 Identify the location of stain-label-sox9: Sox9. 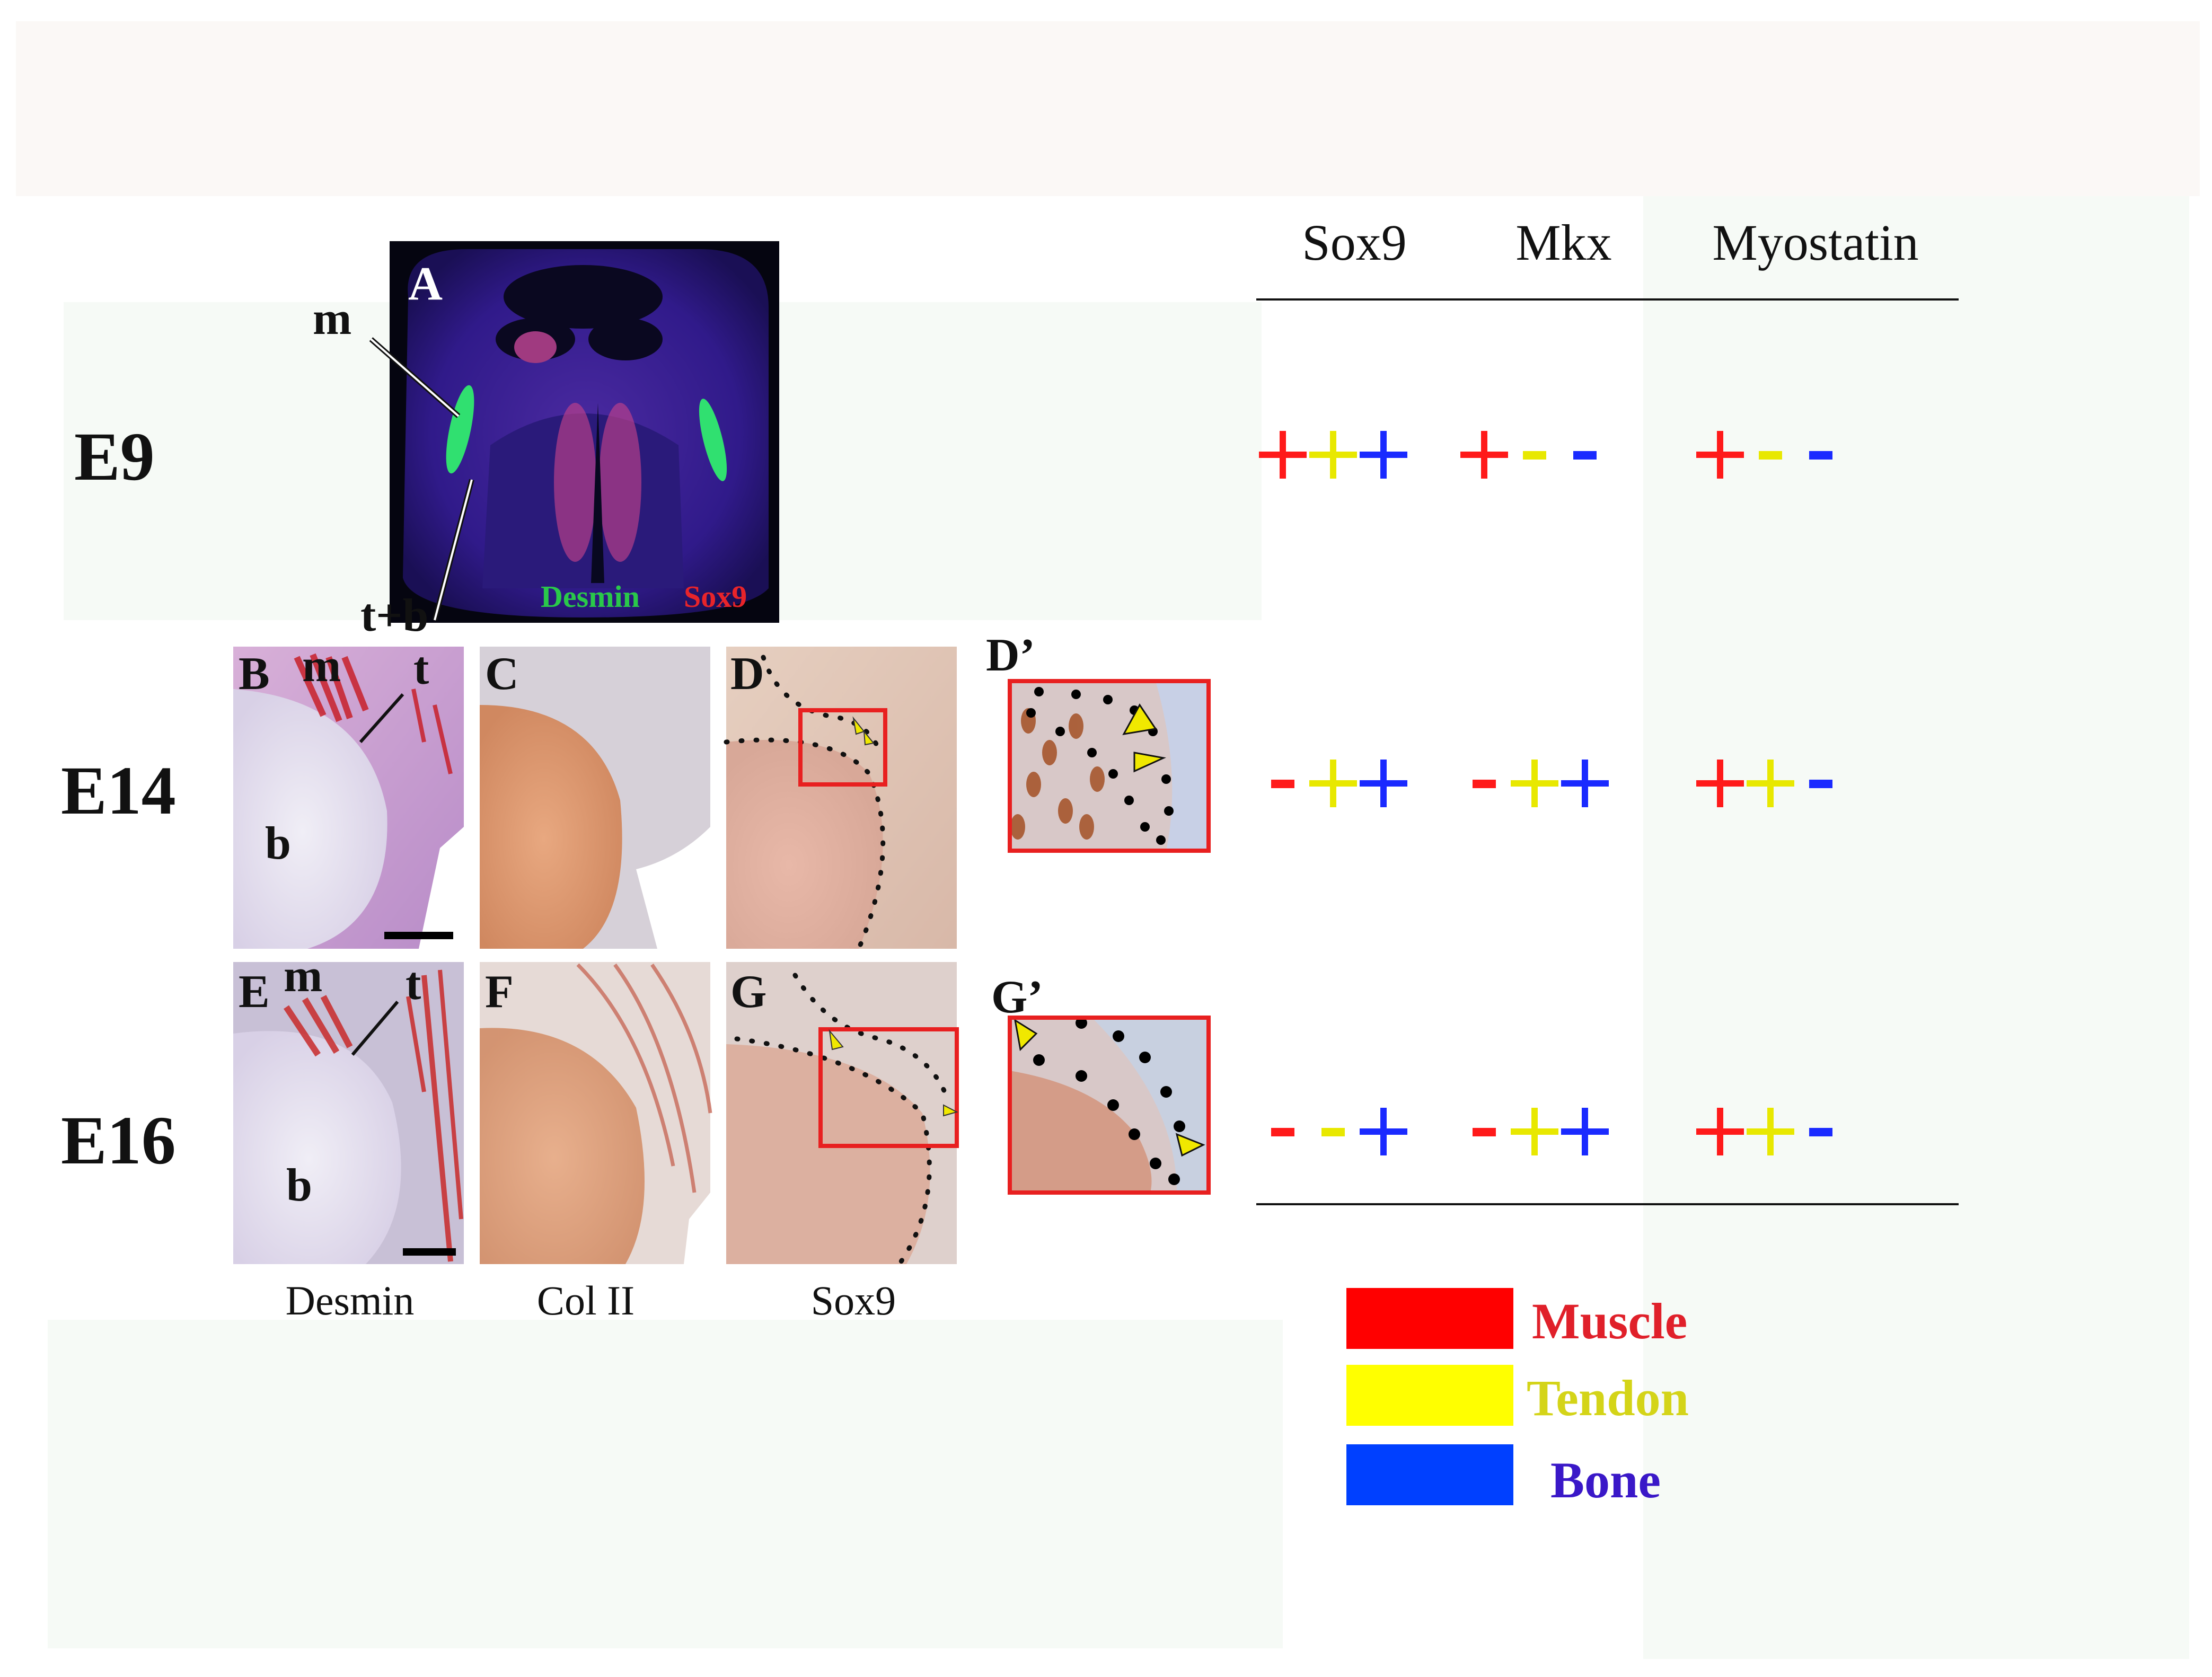
(715, 596).